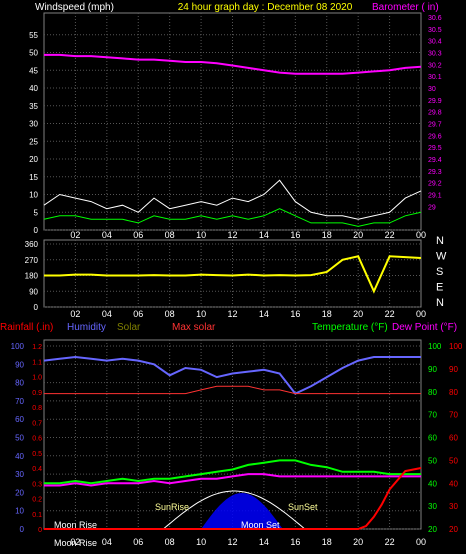 The width and height of the screenshot is (466, 554). What do you see at coordinates (432, 438) in the screenshot?
I see `temperature-y-tick-label: 60` at bounding box center [432, 438].